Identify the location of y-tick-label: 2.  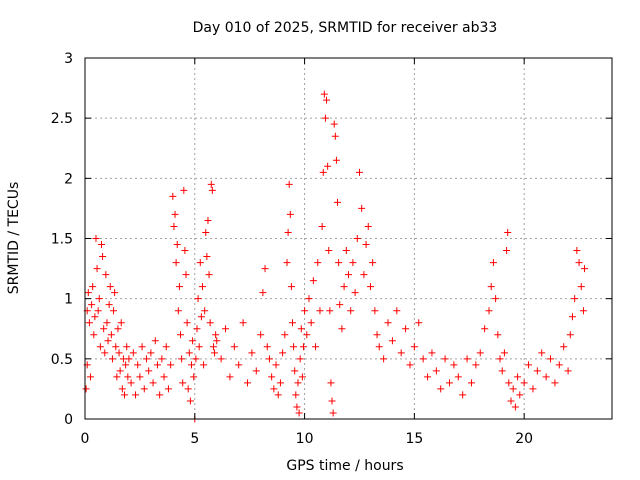
(68, 179).